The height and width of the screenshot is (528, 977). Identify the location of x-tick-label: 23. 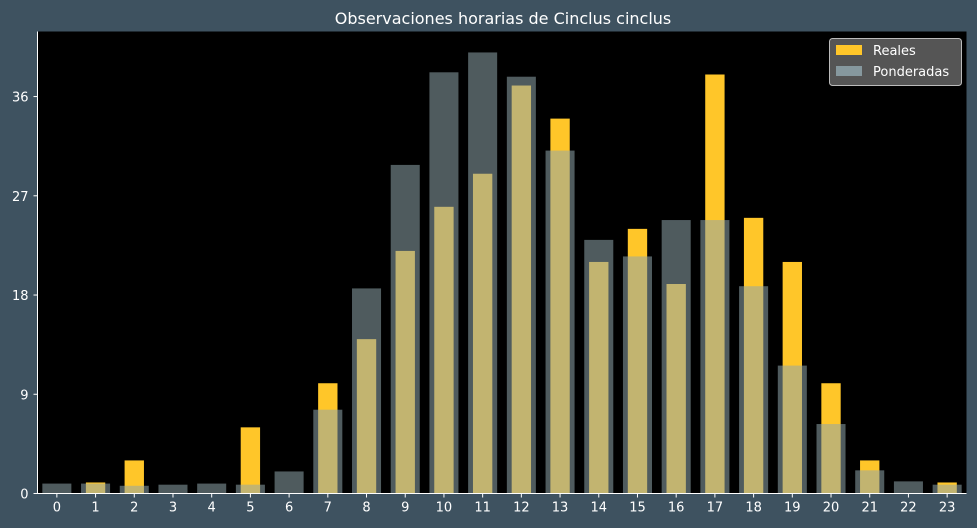
(947, 508).